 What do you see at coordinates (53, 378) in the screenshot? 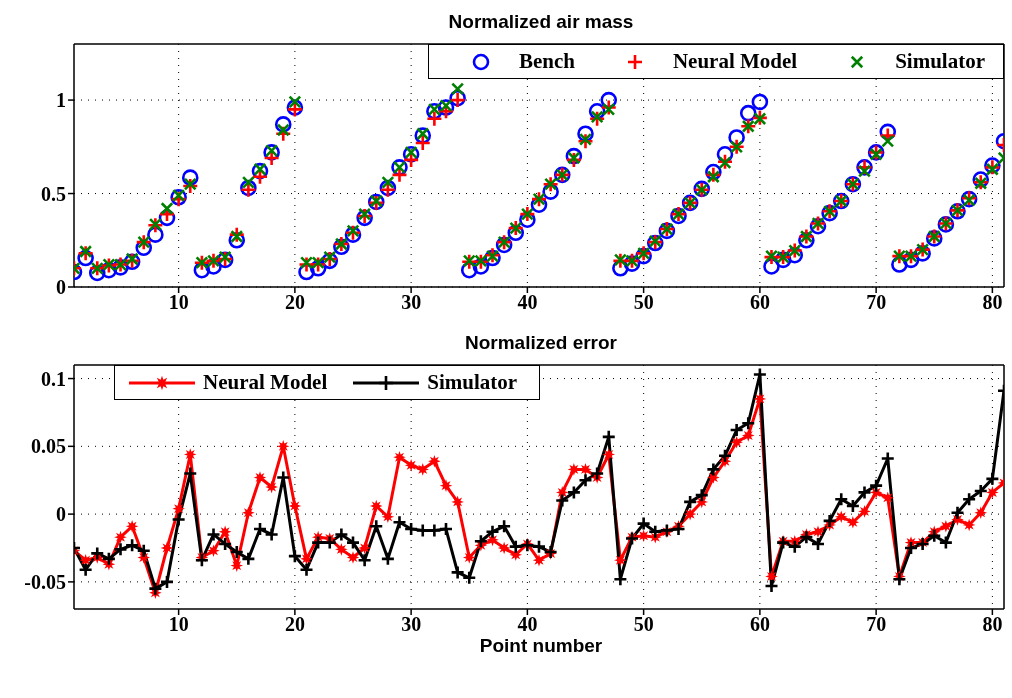
I see `y-tick-label: 0.1` at bounding box center [53, 378].